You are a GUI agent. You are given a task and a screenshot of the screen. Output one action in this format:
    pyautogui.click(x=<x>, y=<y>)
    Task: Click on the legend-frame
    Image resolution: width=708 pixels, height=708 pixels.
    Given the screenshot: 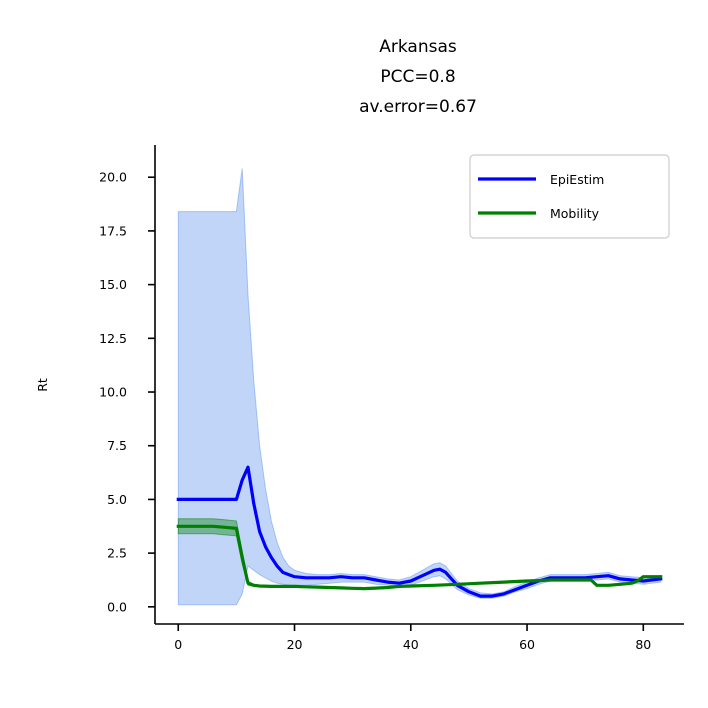 What is the action you would take?
    pyautogui.click(x=569, y=196)
    